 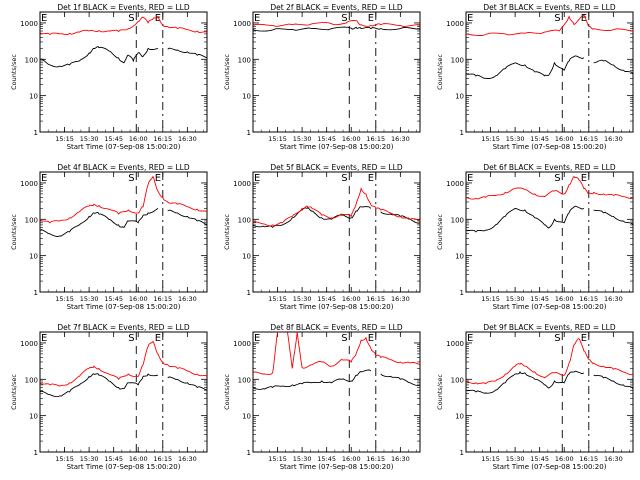 What do you see at coordinates (549, 7) in the screenshot?
I see `panel-title: Det 3f BLACK = Events, RED = LLD` at bounding box center [549, 7].